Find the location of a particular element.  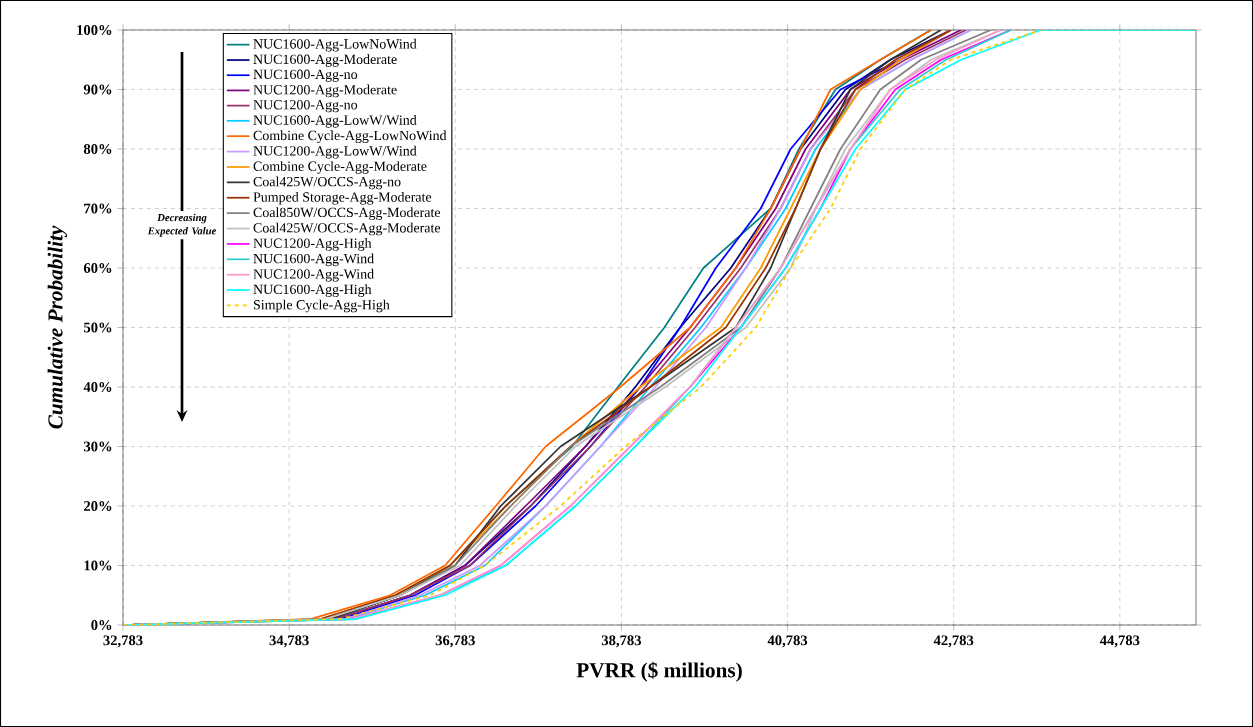

y-tick-label: 40% is located at coordinates (97, 387).